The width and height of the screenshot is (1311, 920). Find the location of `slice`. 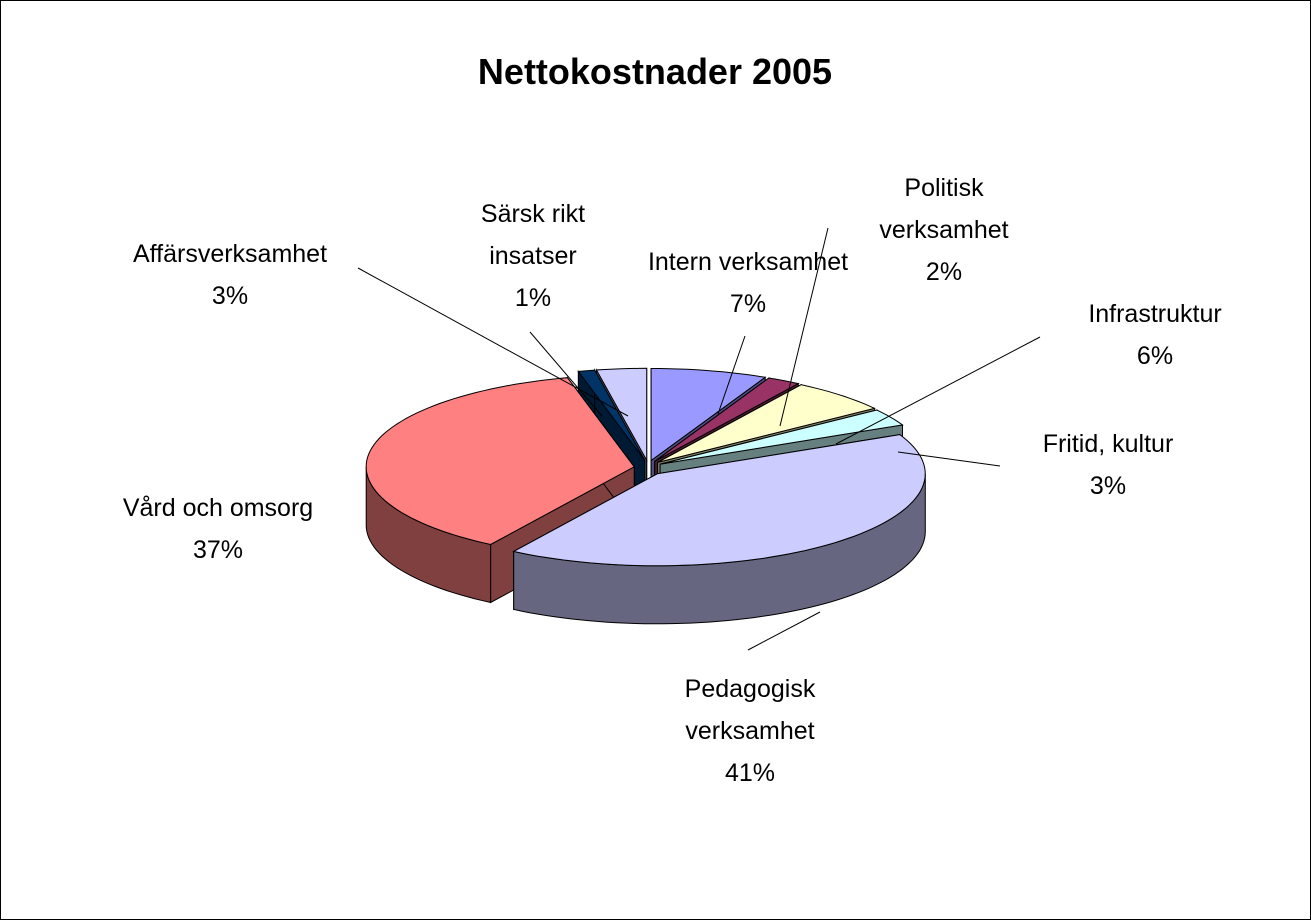

slice is located at coordinates (719, 529).